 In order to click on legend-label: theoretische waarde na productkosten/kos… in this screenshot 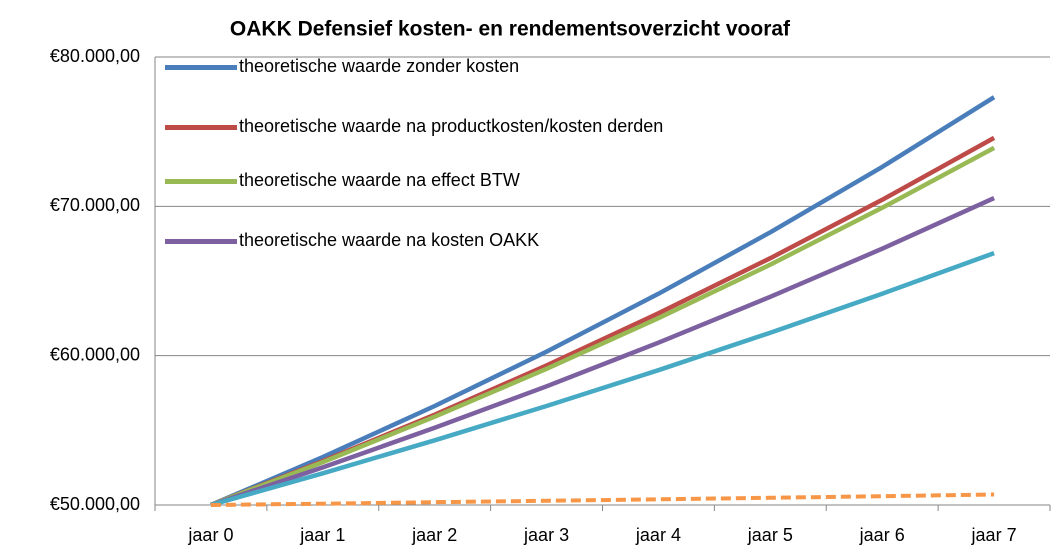, I will do `click(451, 126)`.